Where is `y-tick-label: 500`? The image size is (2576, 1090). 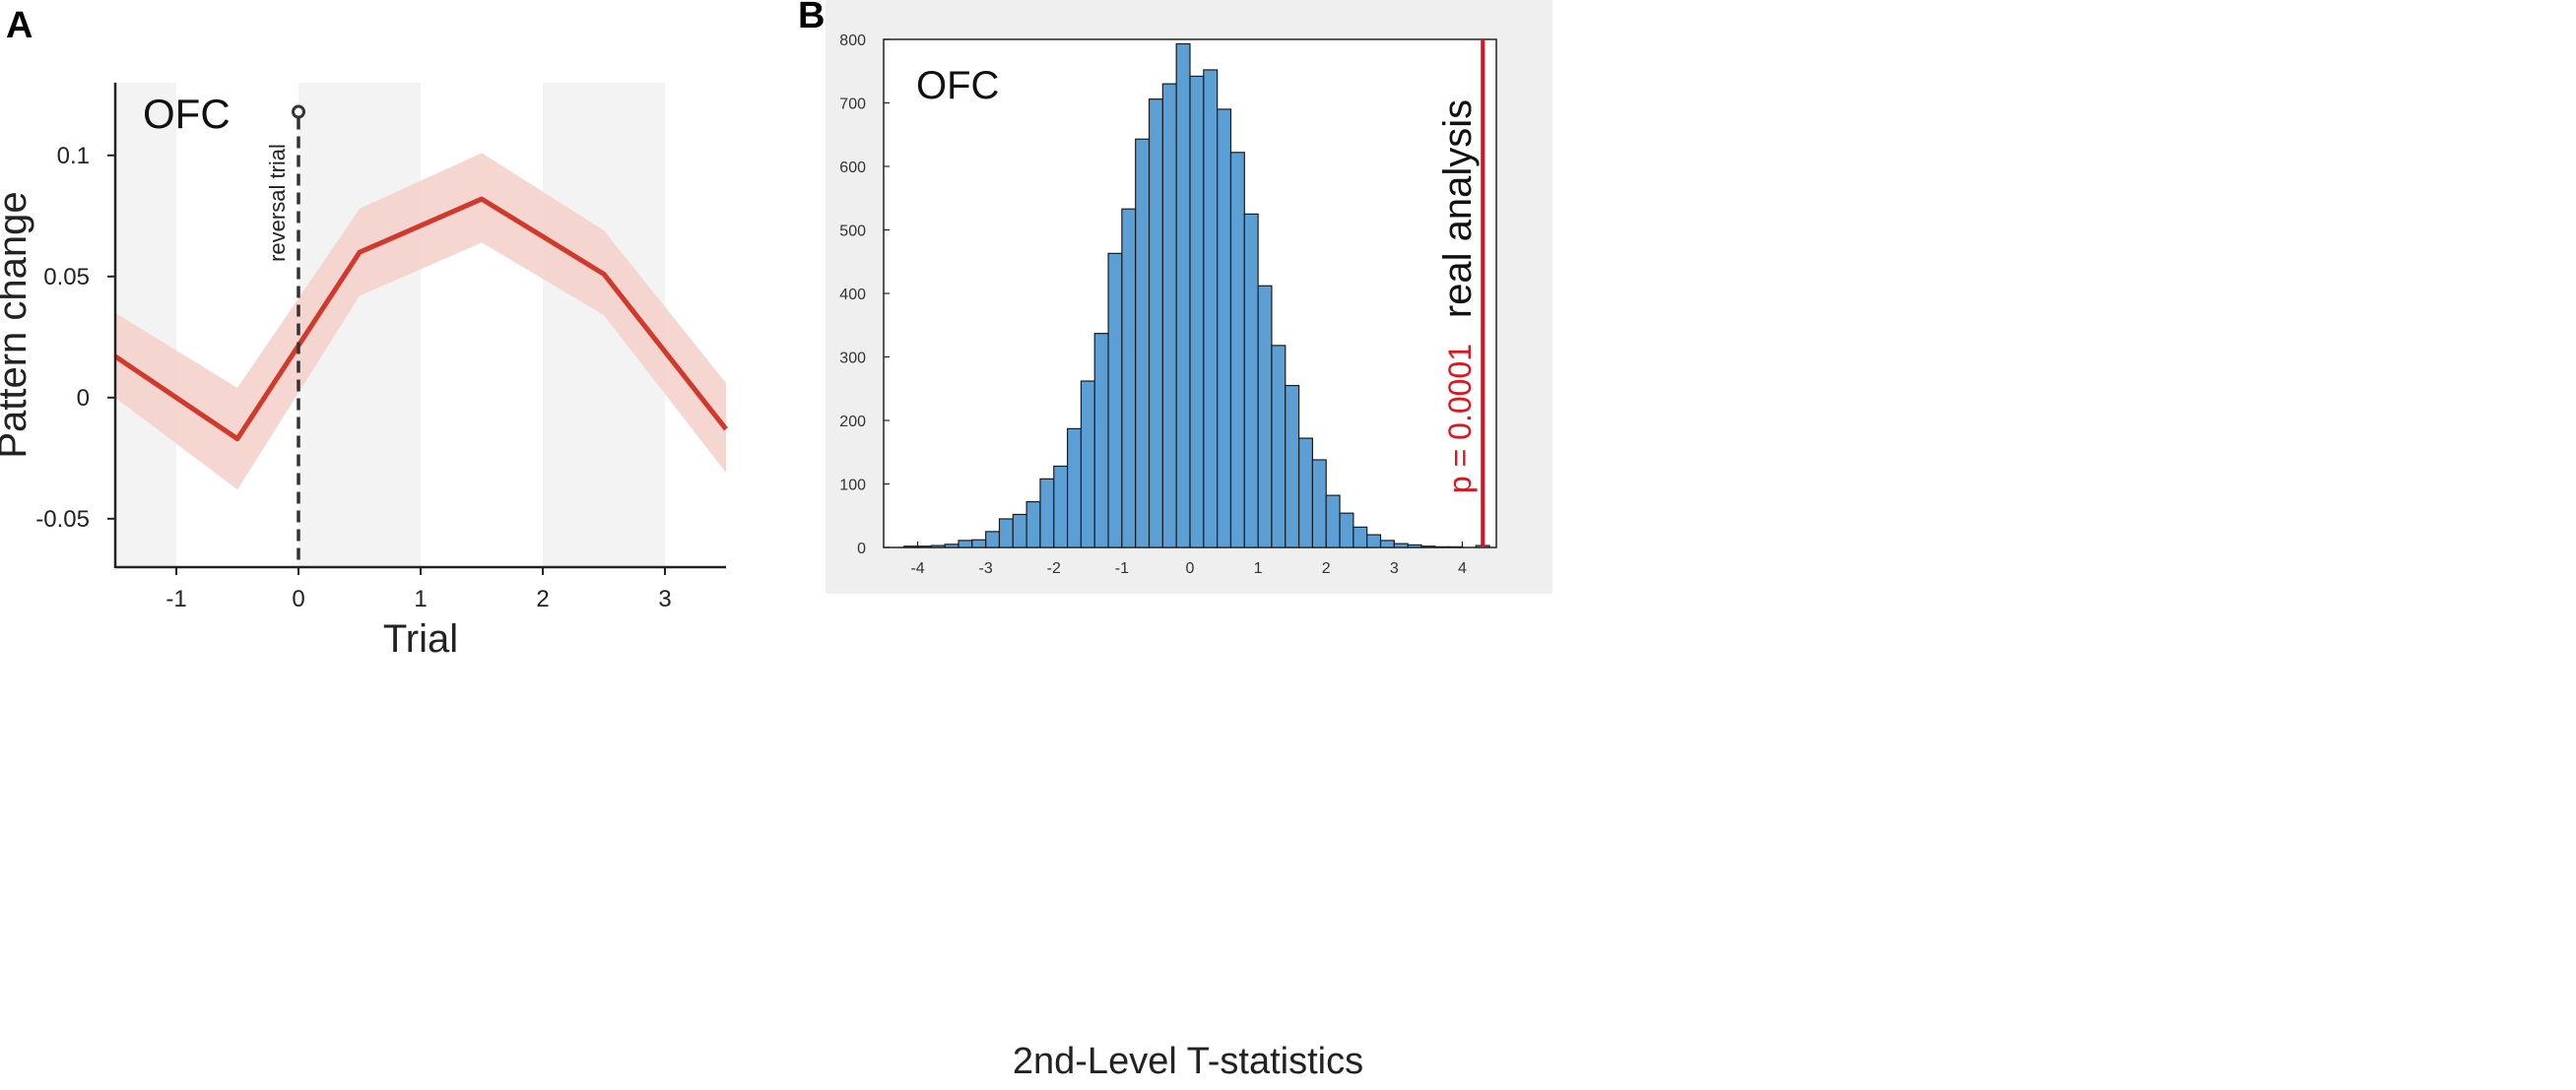
y-tick-label: 500 is located at coordinates (853, 232).